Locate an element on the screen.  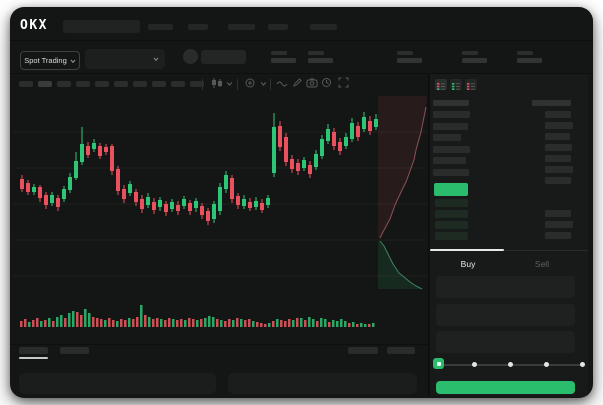
buy-submit-button is located at coordinates (505, 387).